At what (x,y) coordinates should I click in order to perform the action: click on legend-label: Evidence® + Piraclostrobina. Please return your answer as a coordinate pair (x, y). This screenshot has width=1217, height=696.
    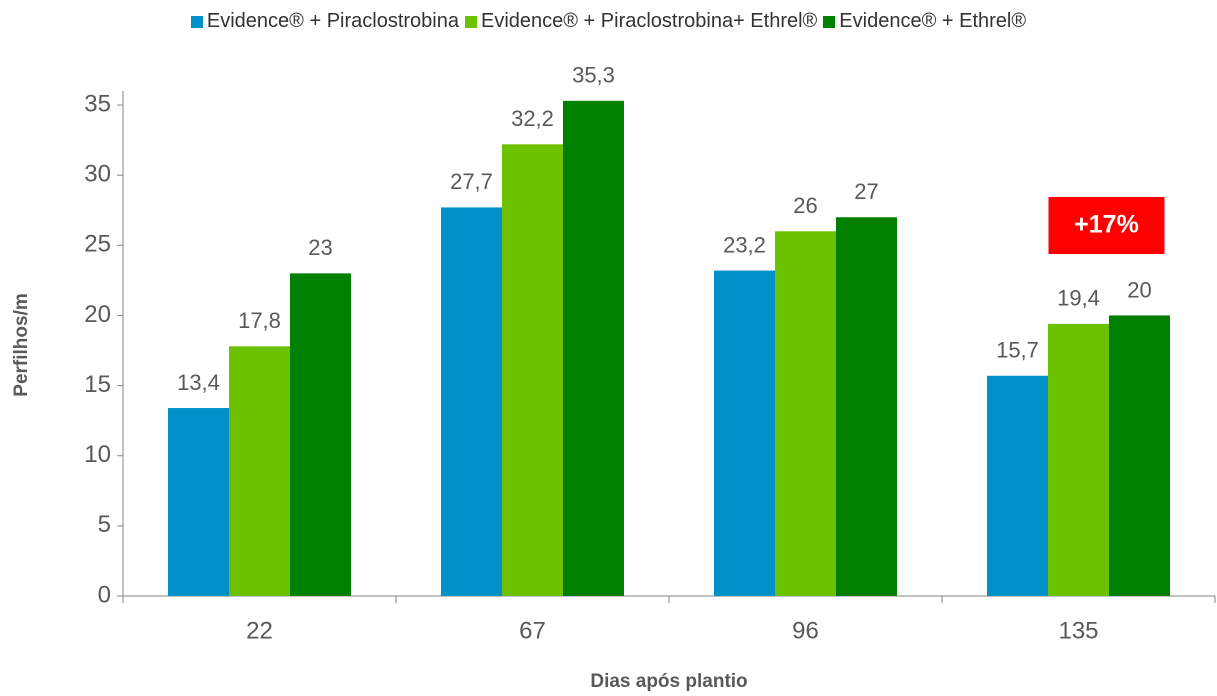
    Looking at the image, I should click on (332, 21).